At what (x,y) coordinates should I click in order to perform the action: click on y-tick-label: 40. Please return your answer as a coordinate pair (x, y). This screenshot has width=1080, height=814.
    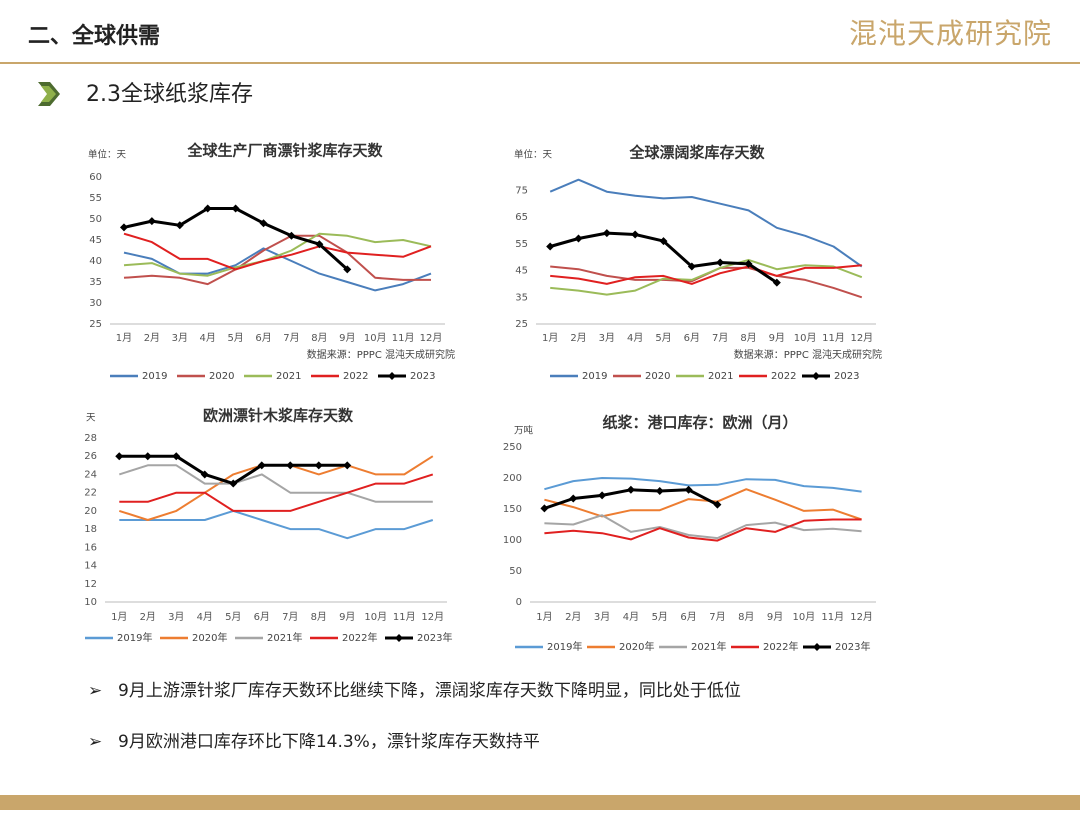
    Looking at the image, I should click on (95, 261).